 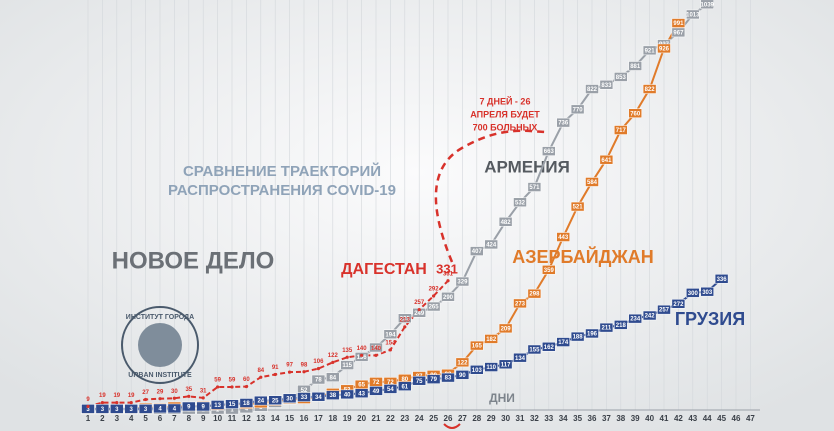 I want to click on value-label: 290, so click(x=448, y=298).